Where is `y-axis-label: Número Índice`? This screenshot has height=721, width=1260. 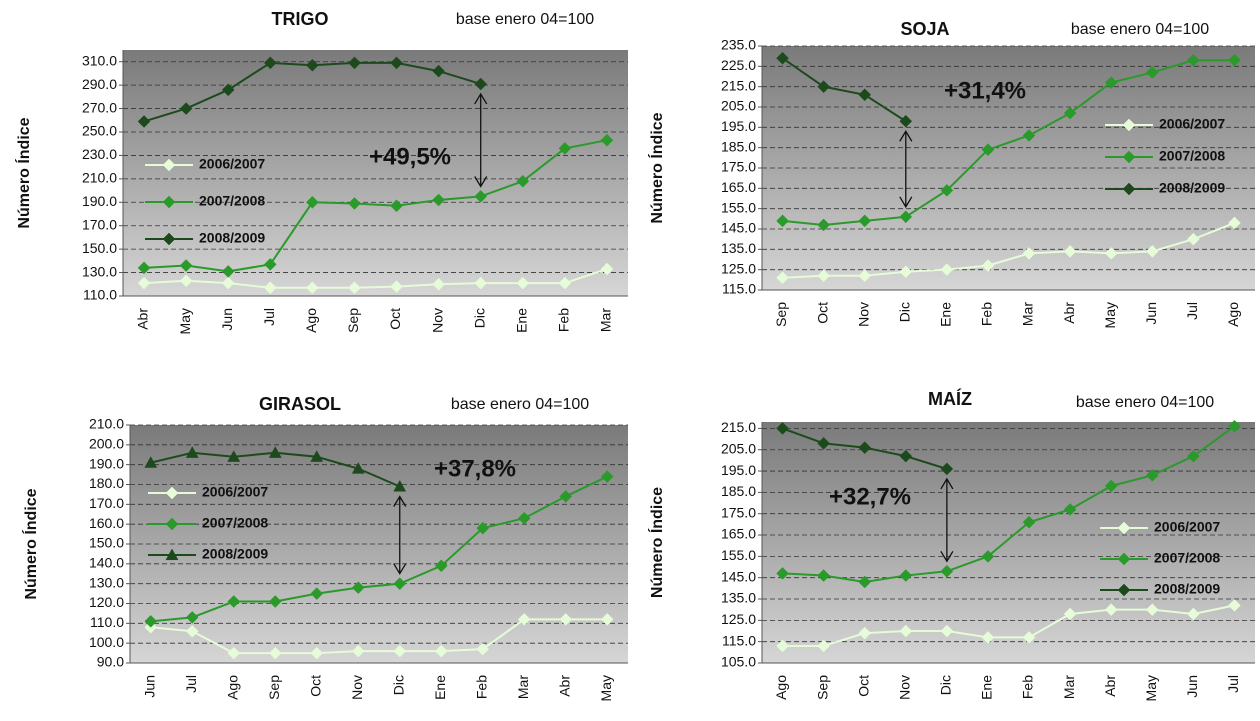 y-axis-label: Número Índice is located at coordinates (656, 542).